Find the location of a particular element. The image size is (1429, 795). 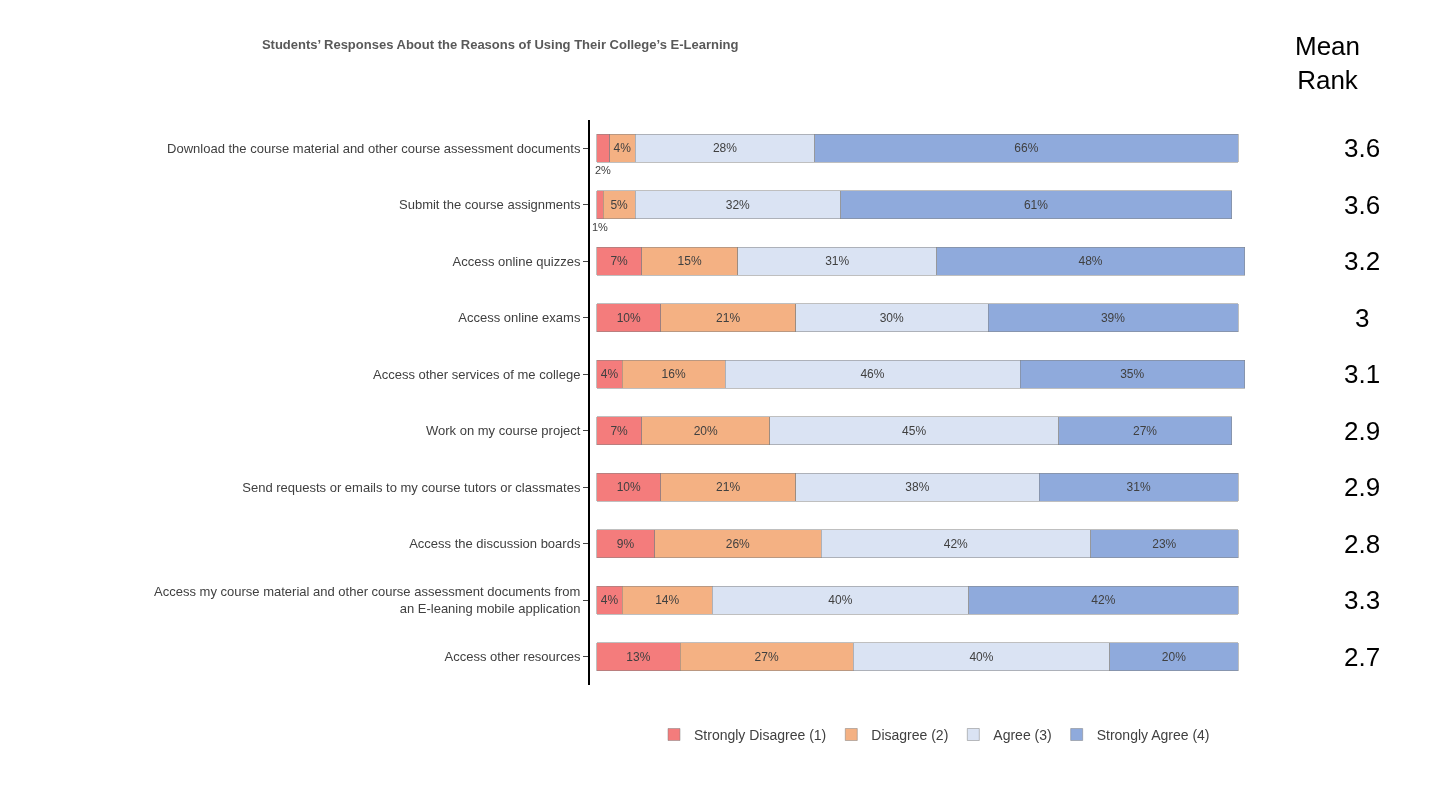

y-tick-label: Submit the course assignments is located at coordinates (490, 205).